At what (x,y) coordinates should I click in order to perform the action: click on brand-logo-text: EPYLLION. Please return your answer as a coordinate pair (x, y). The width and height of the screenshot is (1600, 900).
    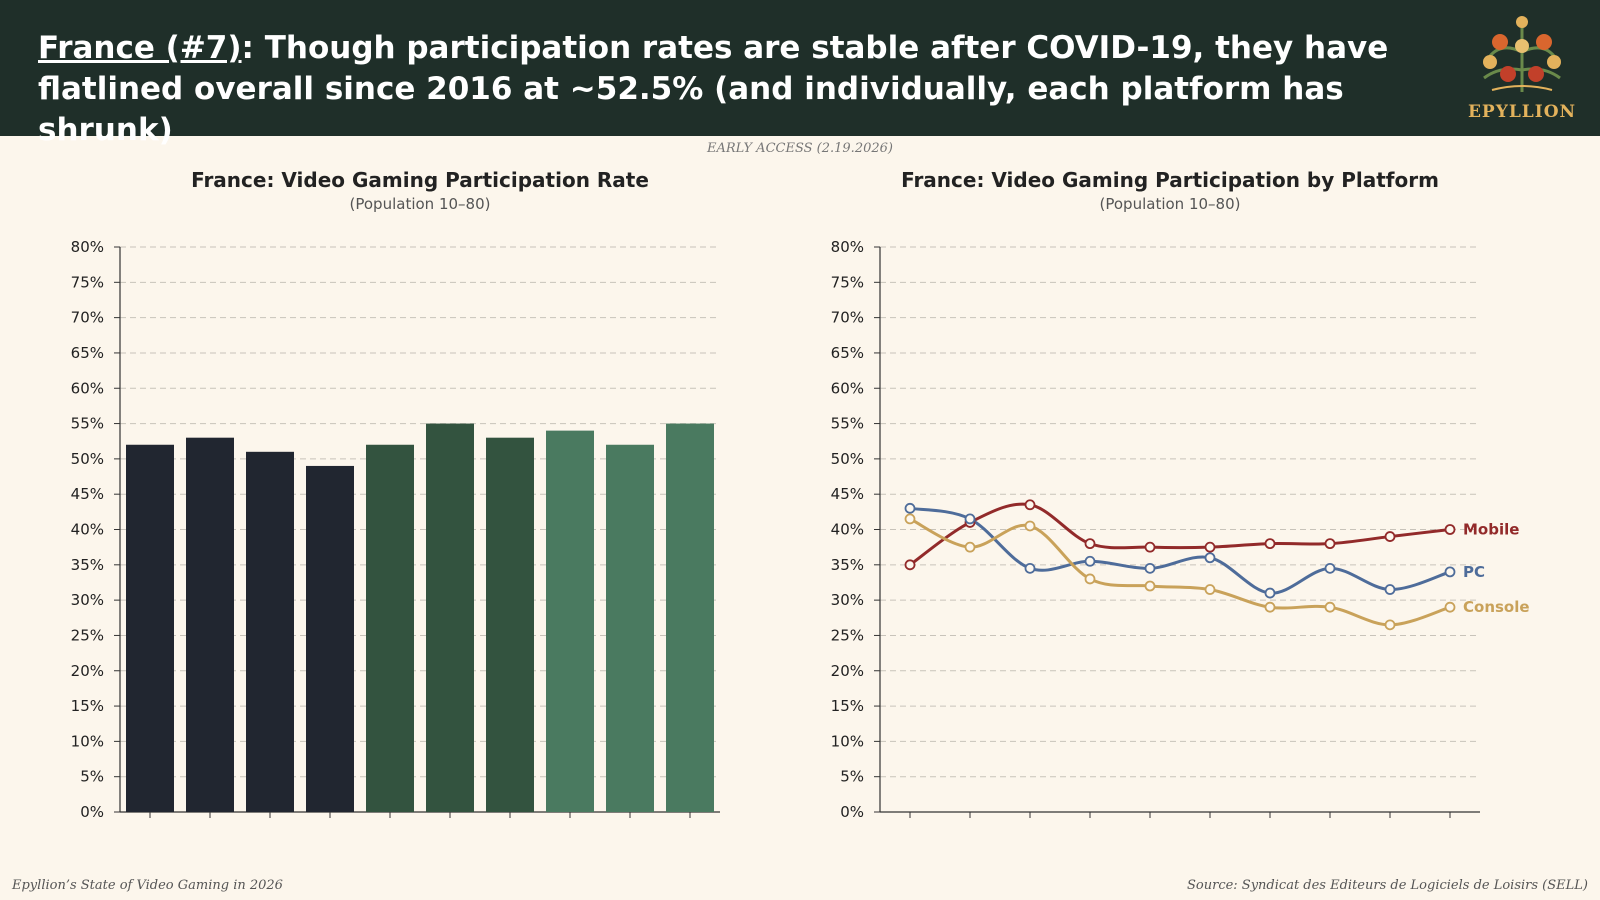
    Looking at the image, I should click on (1522, 112).